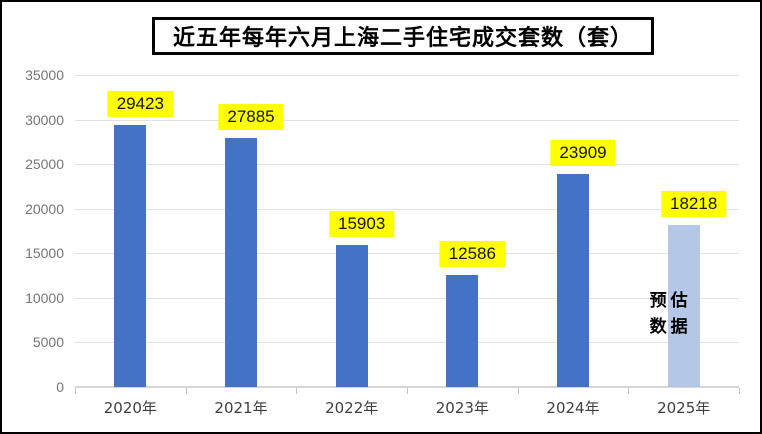  I want to click on chart-title-box: 近五年每年六月上海二手住宅成交套数（套）, so click(403, 36).